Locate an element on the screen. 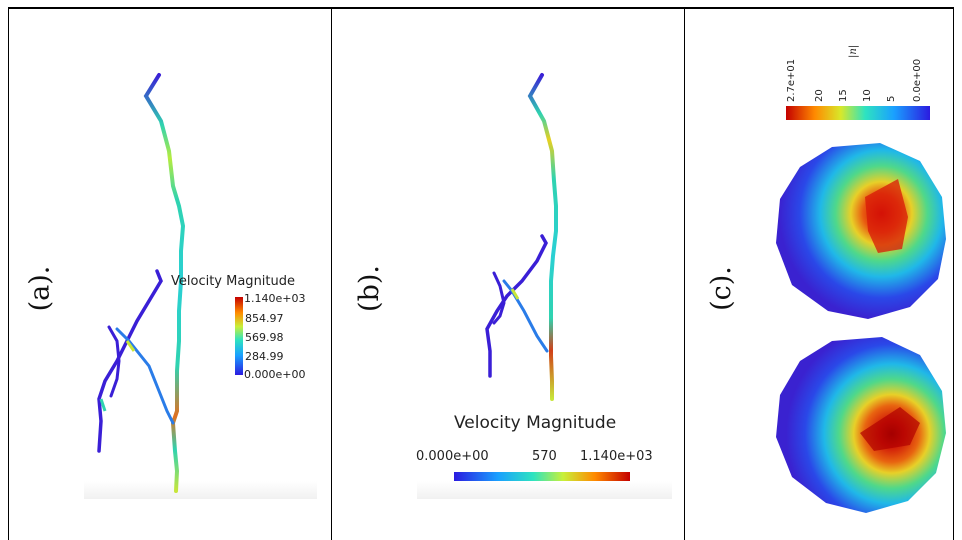 This screenshot has height=540, width=962. colorbar-b is located at coordinates (542, 476).